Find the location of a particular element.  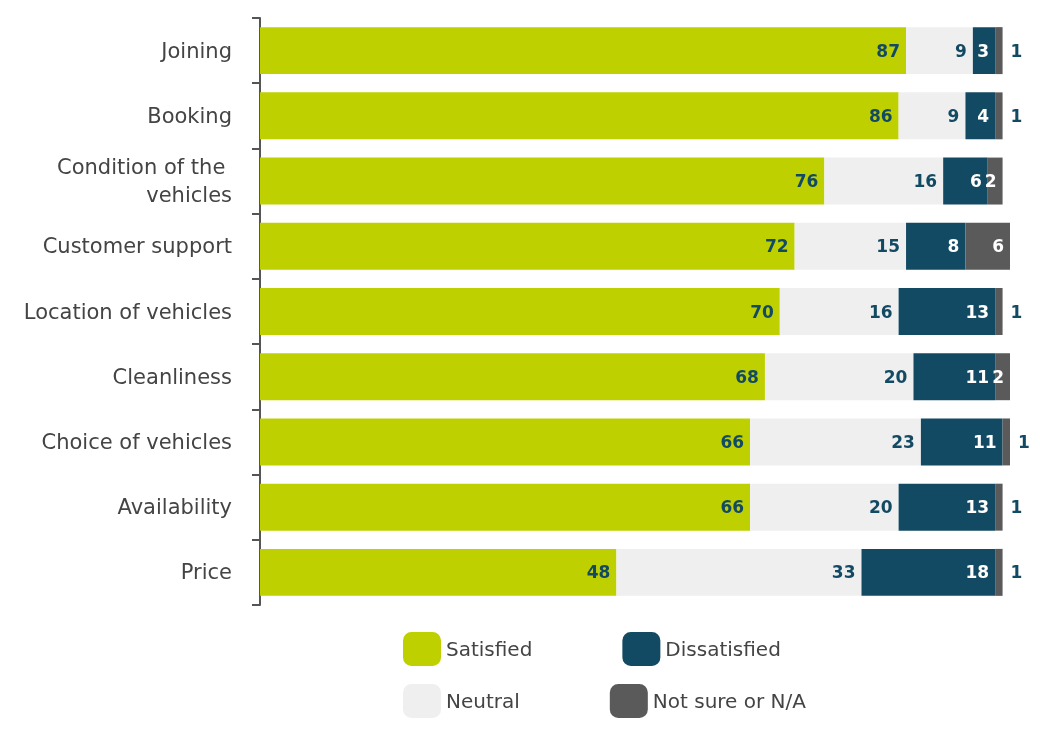

y-tick-label: Location of vehicles is located at coordinates (127, 311).